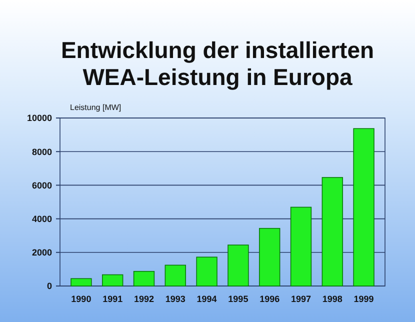  What do you see at coordinates (112, 299) in the screenshot?
I see `x-tick-label: 1991` at bounding box center [112, 299].